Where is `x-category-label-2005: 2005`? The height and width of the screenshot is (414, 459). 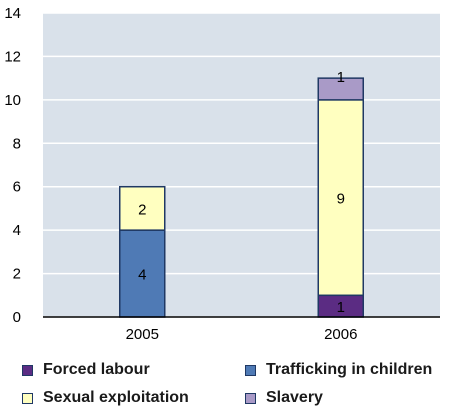 x-category-label-2005: 2005 is located at coordinates (142, 334).